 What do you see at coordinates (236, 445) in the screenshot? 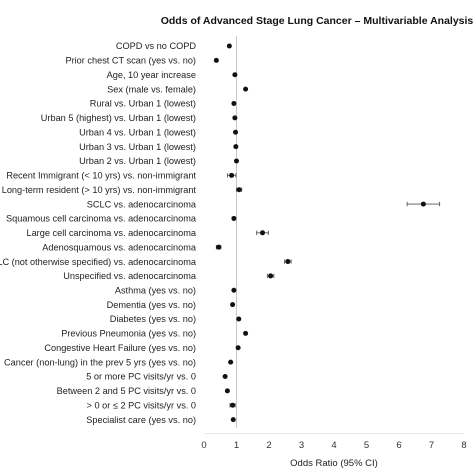
I see `x-tick-label: 1` at bounding box center [236, 445].